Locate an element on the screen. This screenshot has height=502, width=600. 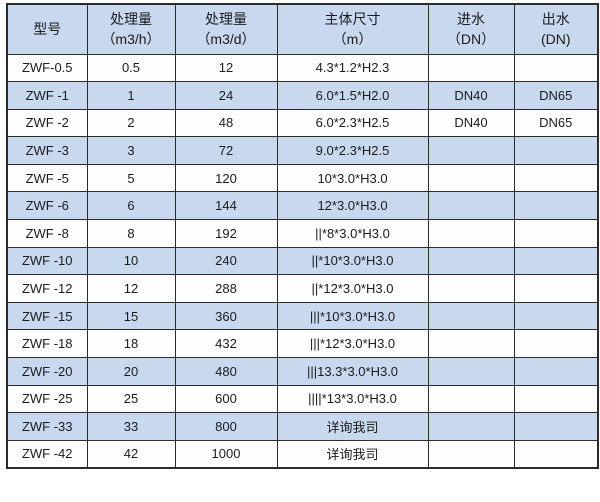
cell-dimensions: 6.0*1.5*H2.0 is located at coordinates (352, 95).